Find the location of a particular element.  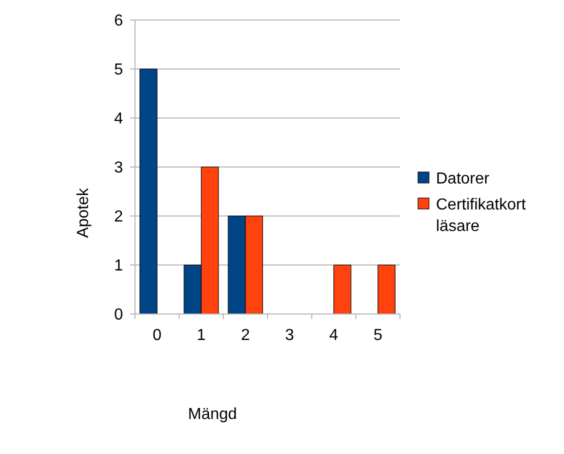

legend-label: Datorer is located at coordinates (463, 179).